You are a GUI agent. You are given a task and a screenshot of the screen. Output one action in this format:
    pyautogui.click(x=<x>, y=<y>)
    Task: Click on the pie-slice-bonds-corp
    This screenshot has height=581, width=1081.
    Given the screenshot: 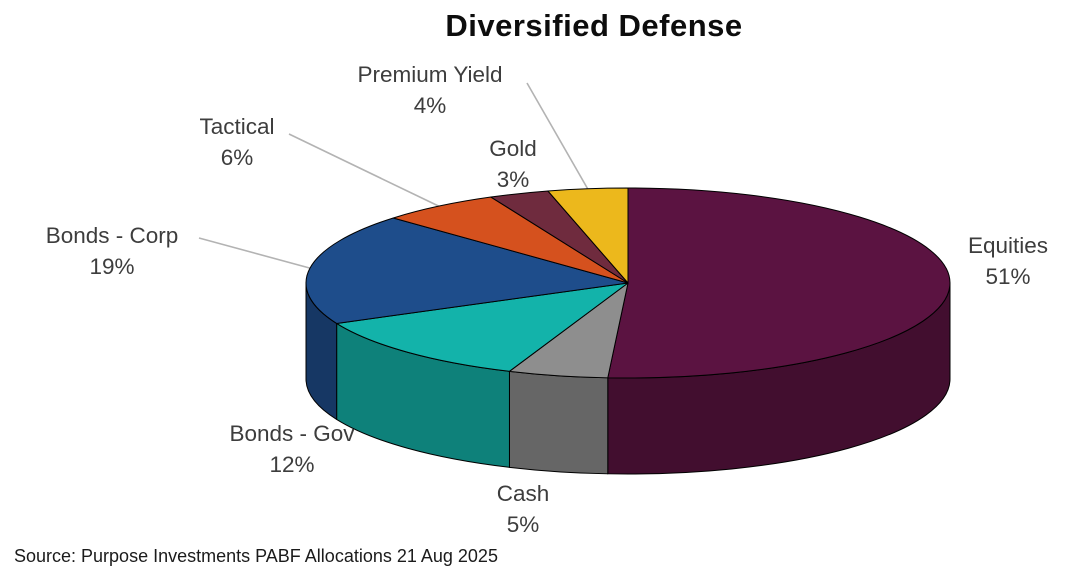 What is the action you would take?
    pyautogui.click(x=467, y=270)
    